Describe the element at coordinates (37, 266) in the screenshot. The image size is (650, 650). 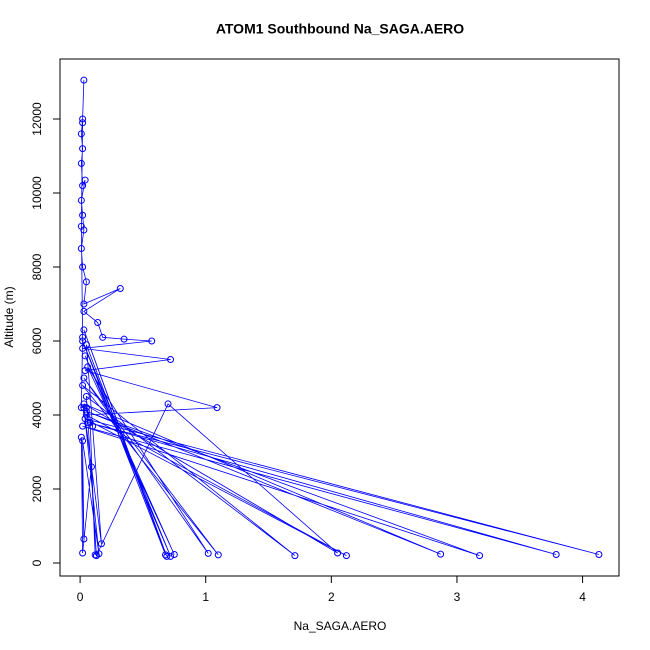
I see `y-tick-label: 8000` at that location.